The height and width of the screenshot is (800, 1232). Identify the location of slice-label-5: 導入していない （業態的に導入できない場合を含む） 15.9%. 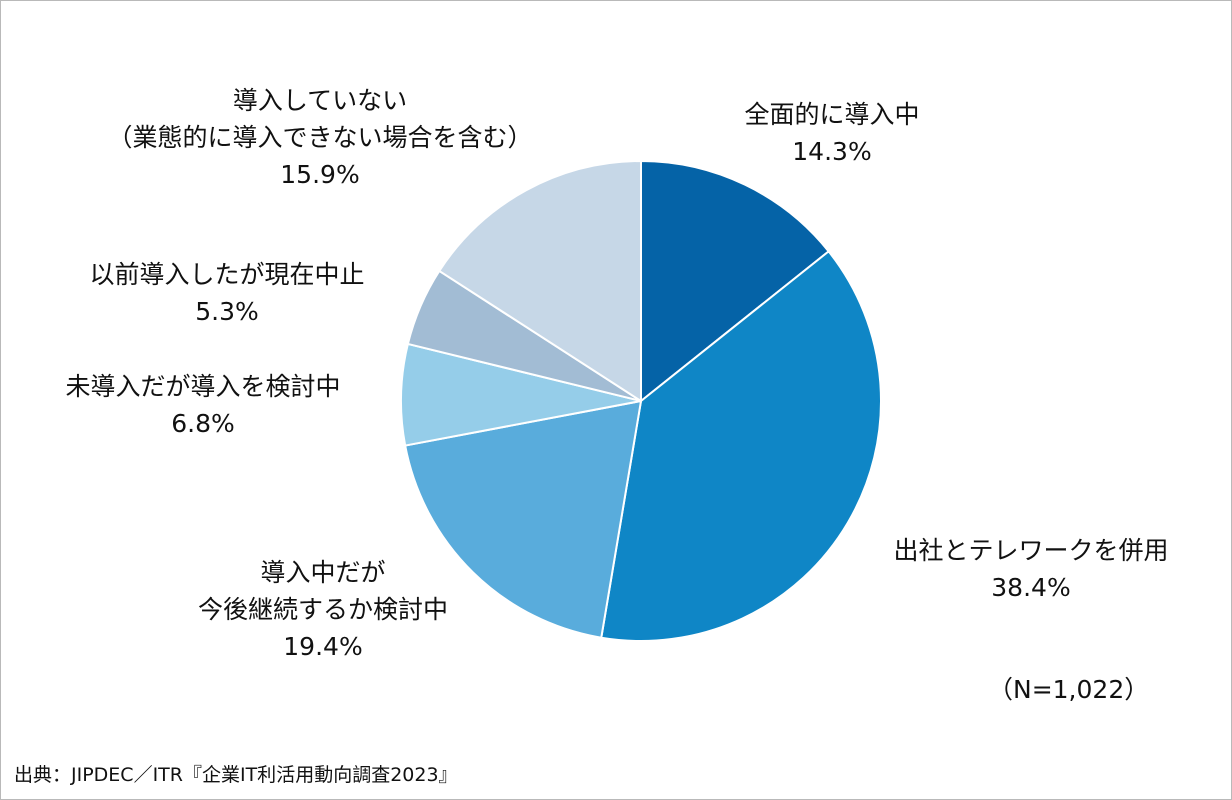
(320, 137).